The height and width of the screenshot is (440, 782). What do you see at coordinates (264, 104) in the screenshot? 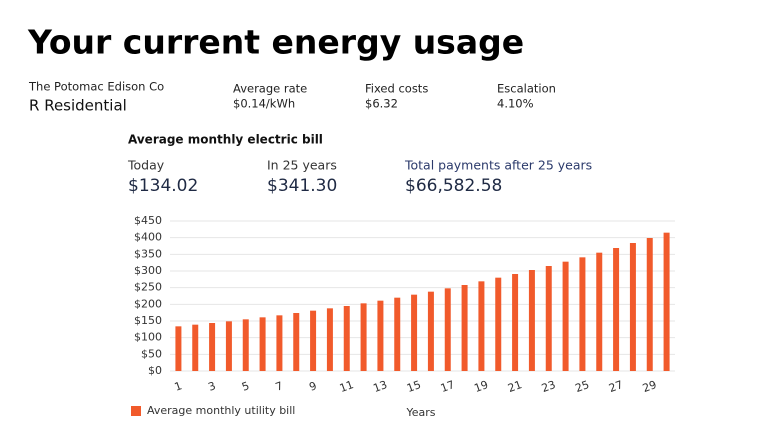
I see `rate-value: $0.14/kWh` at bounding box center [264, 104].